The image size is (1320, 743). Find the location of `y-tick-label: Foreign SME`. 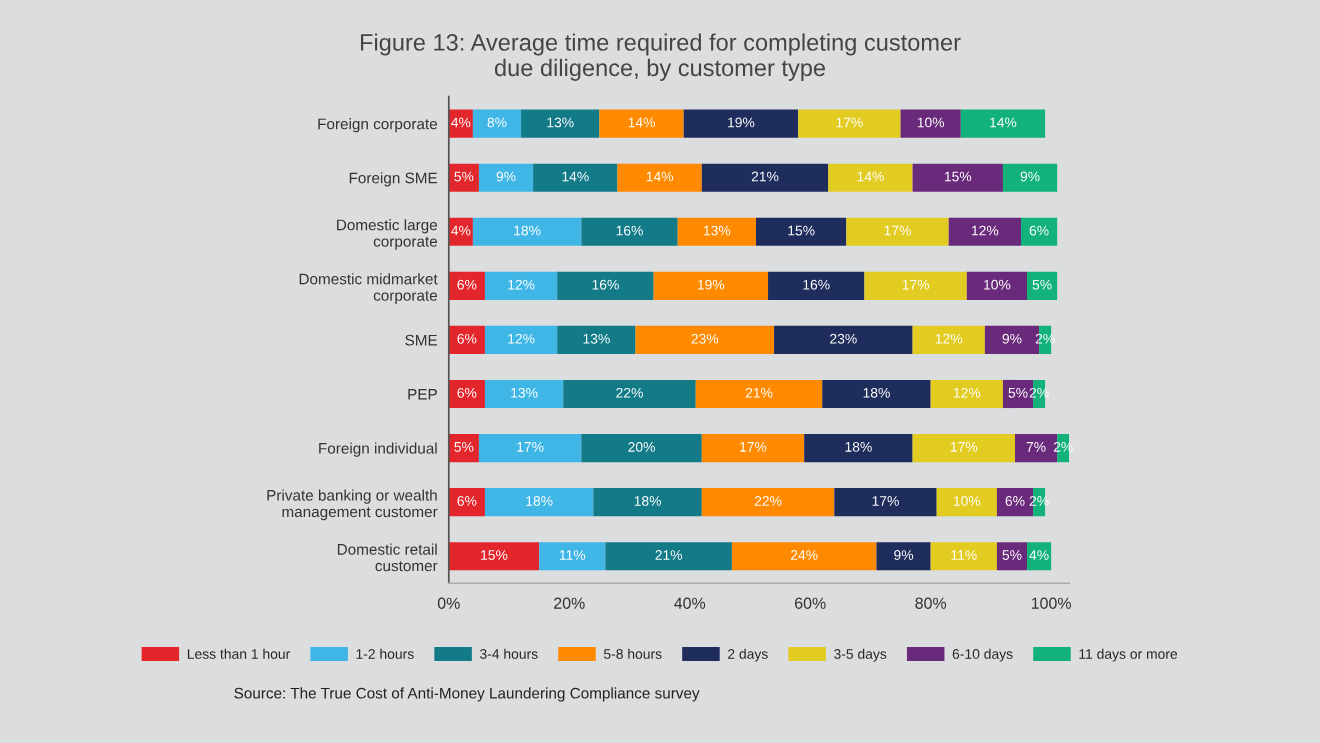

y-tick-label: Foreign SME is located at coordinates (393, 179).